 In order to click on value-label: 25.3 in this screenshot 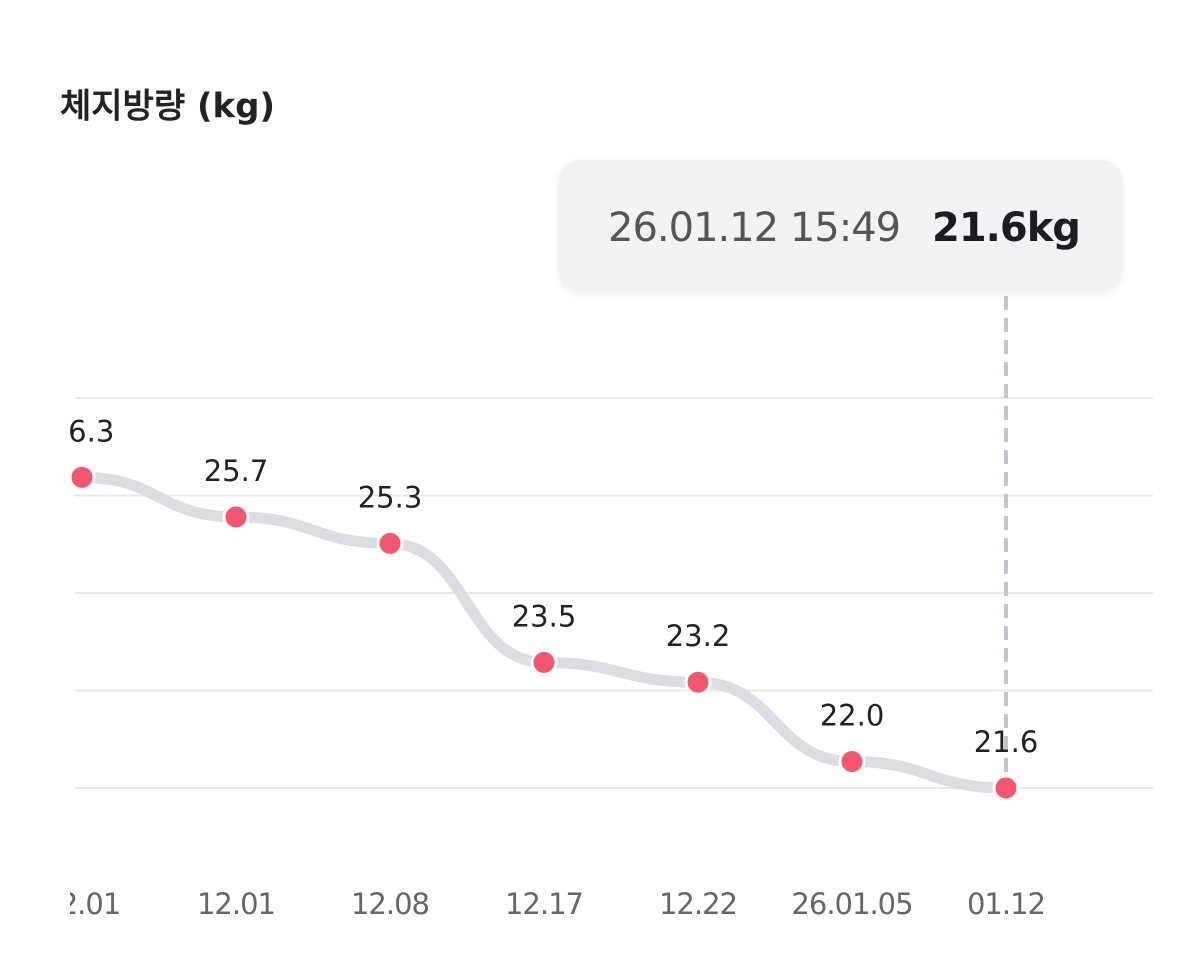, I will do `click(390, 497)`.